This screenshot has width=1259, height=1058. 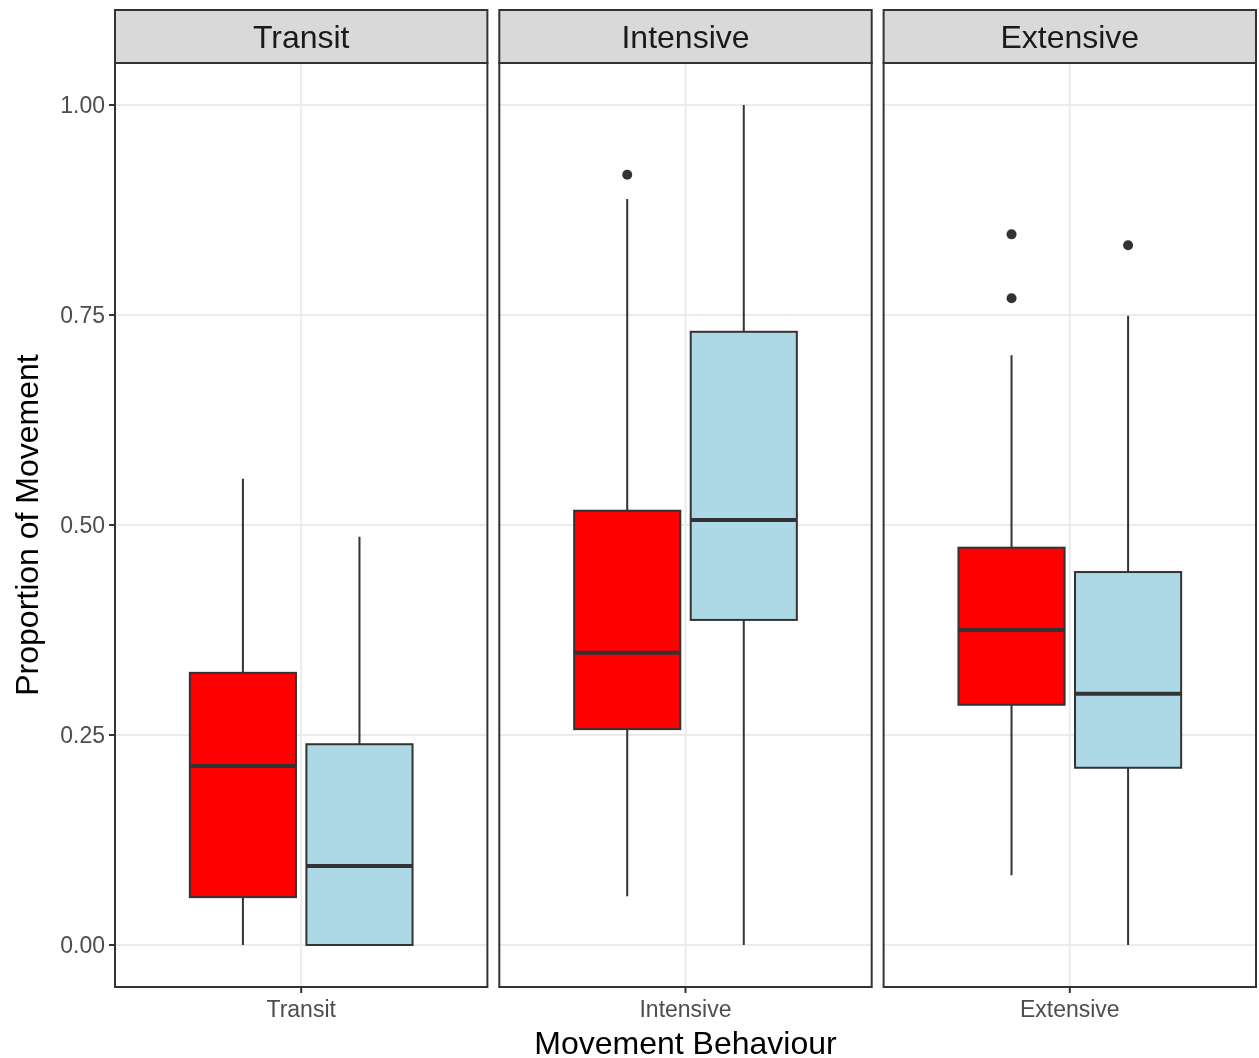 I want to click on x-tick-label: Intensive, so click(x=685, y=36).